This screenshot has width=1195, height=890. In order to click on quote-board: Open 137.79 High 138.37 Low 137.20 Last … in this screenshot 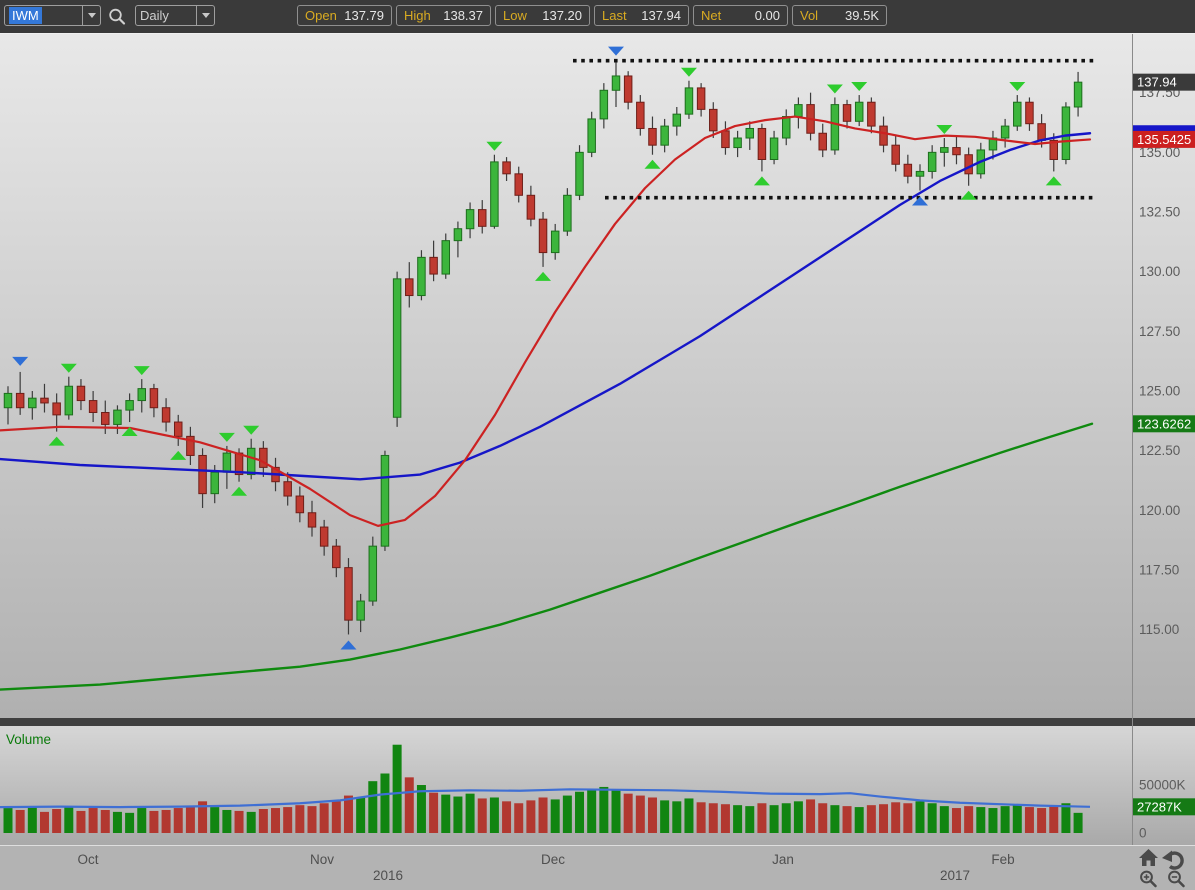, I will do `click(592, 15)`.